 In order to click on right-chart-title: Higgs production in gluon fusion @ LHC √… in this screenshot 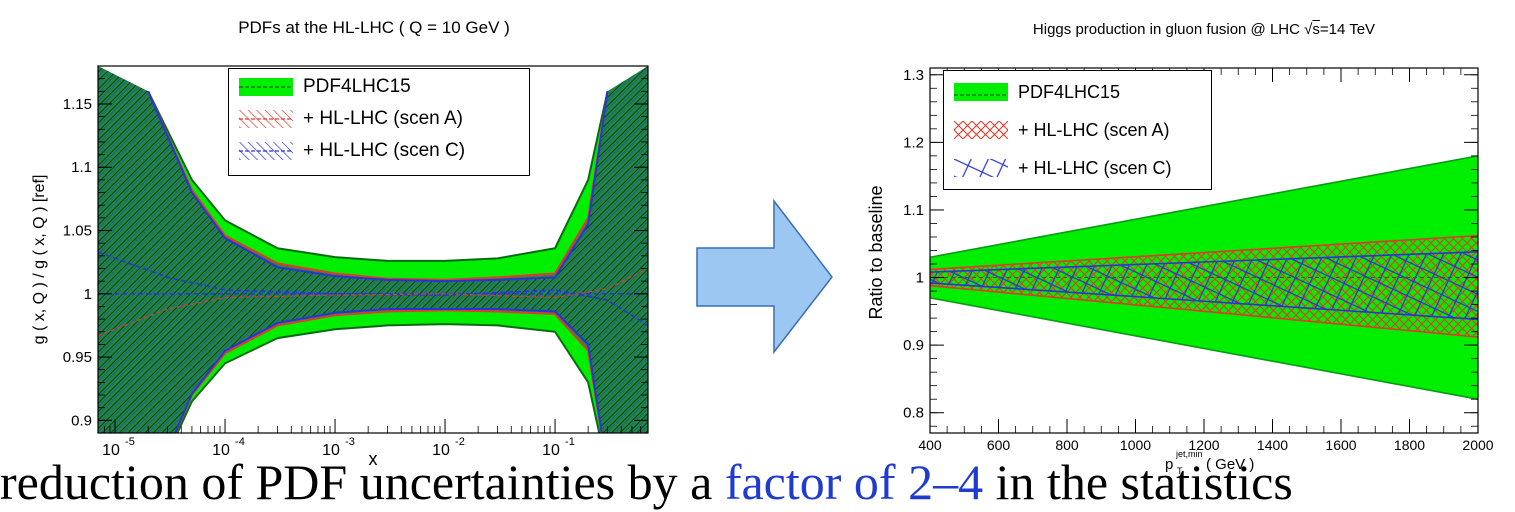, I will do `click(1204, 29)`.